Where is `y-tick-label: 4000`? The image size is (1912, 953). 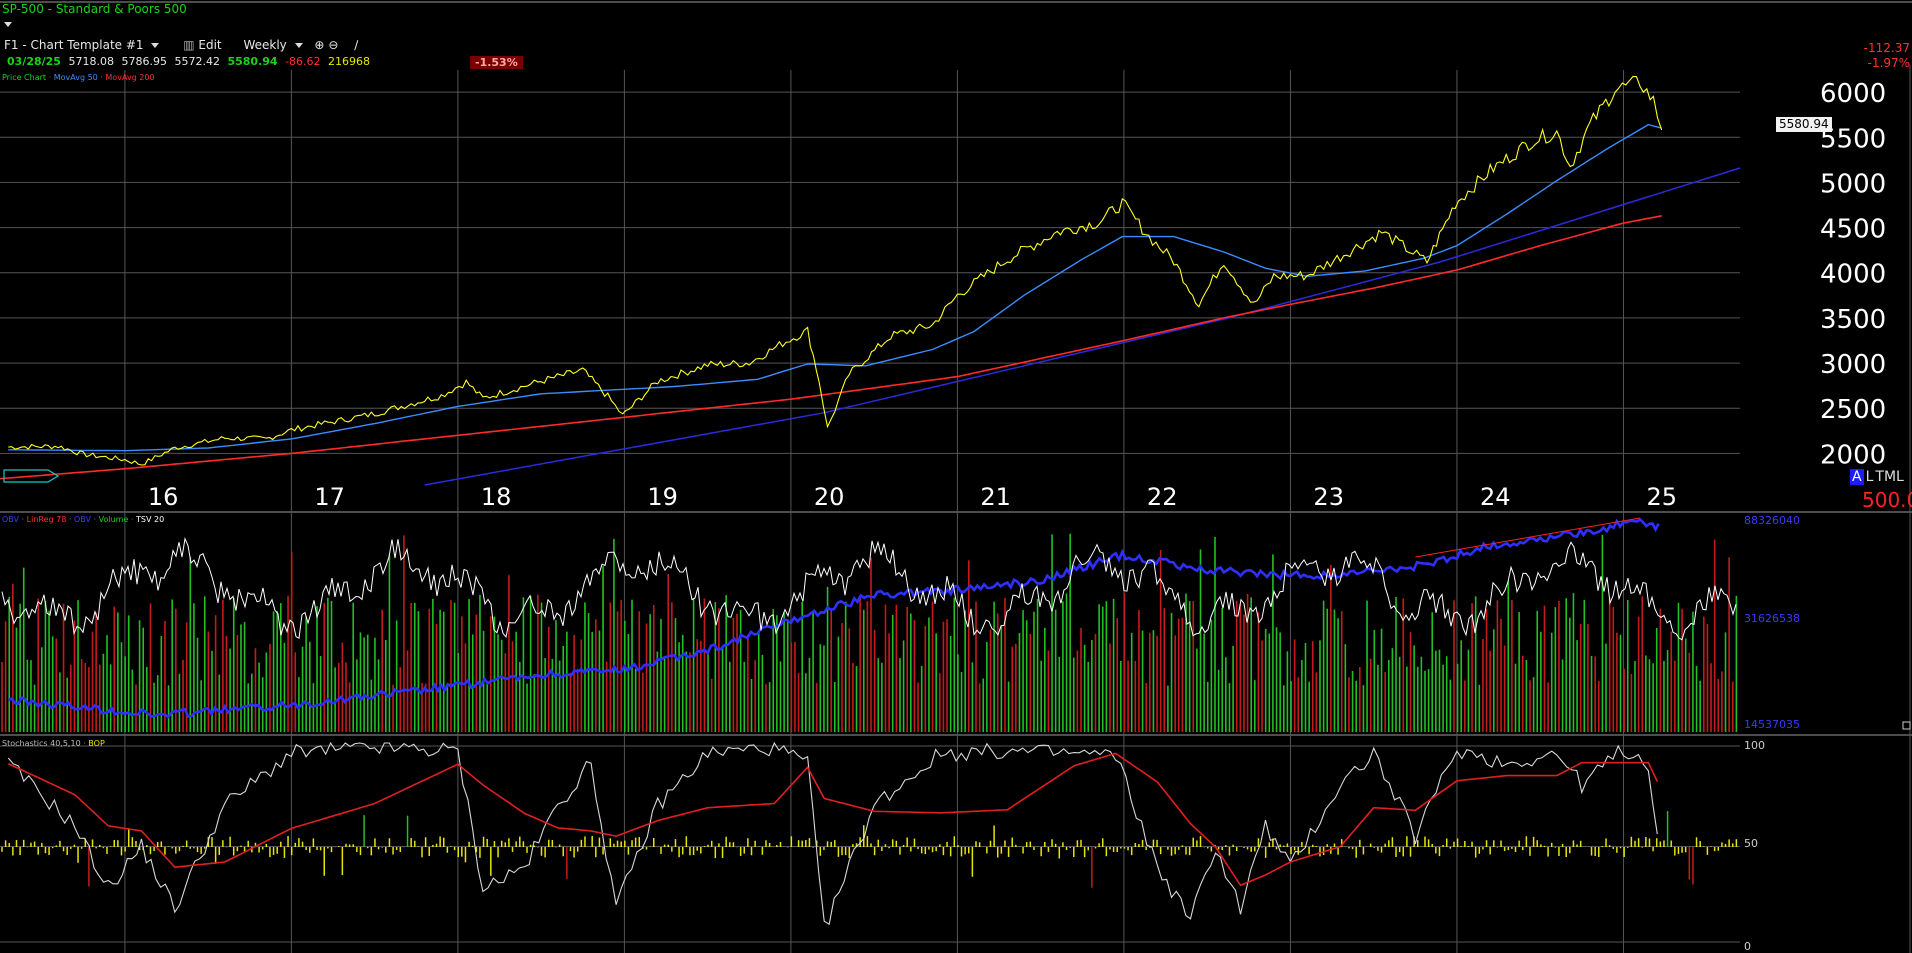 y-tick-label: 4000 is located at coordinates (1853, 275).